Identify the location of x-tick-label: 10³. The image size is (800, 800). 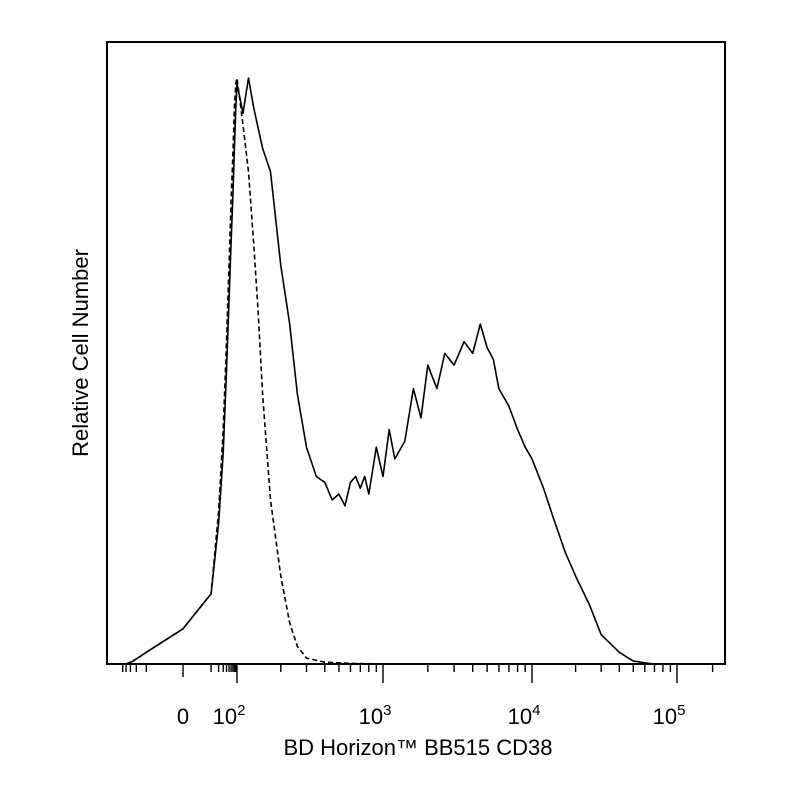
(375, 715).